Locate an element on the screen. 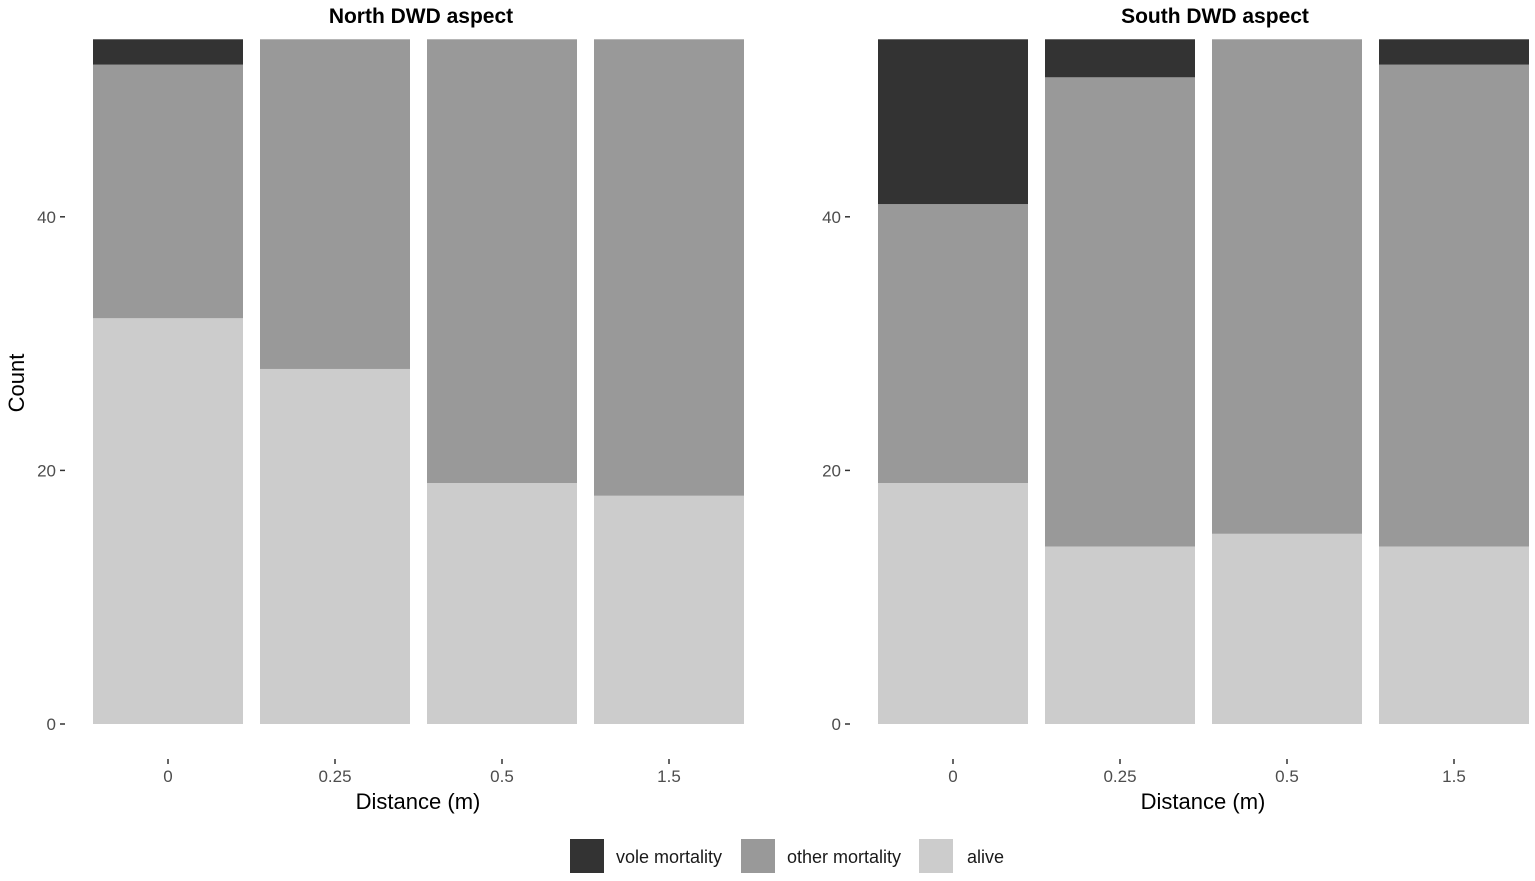 This screenshot has height=881, width=1535. y-axis-south: 0 20 40 is located at coordinates (836, 471).